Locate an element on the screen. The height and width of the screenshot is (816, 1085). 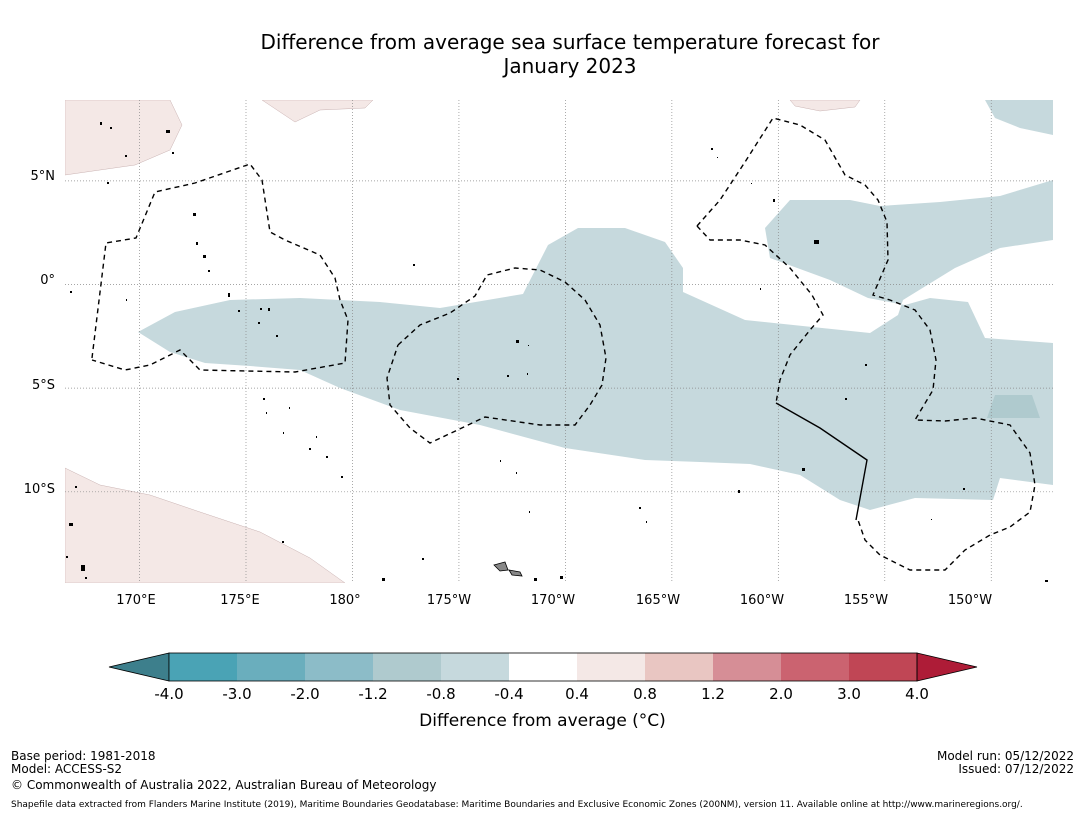
cool-anomaly-wisp-ne is located at coordinates (1019, 117).